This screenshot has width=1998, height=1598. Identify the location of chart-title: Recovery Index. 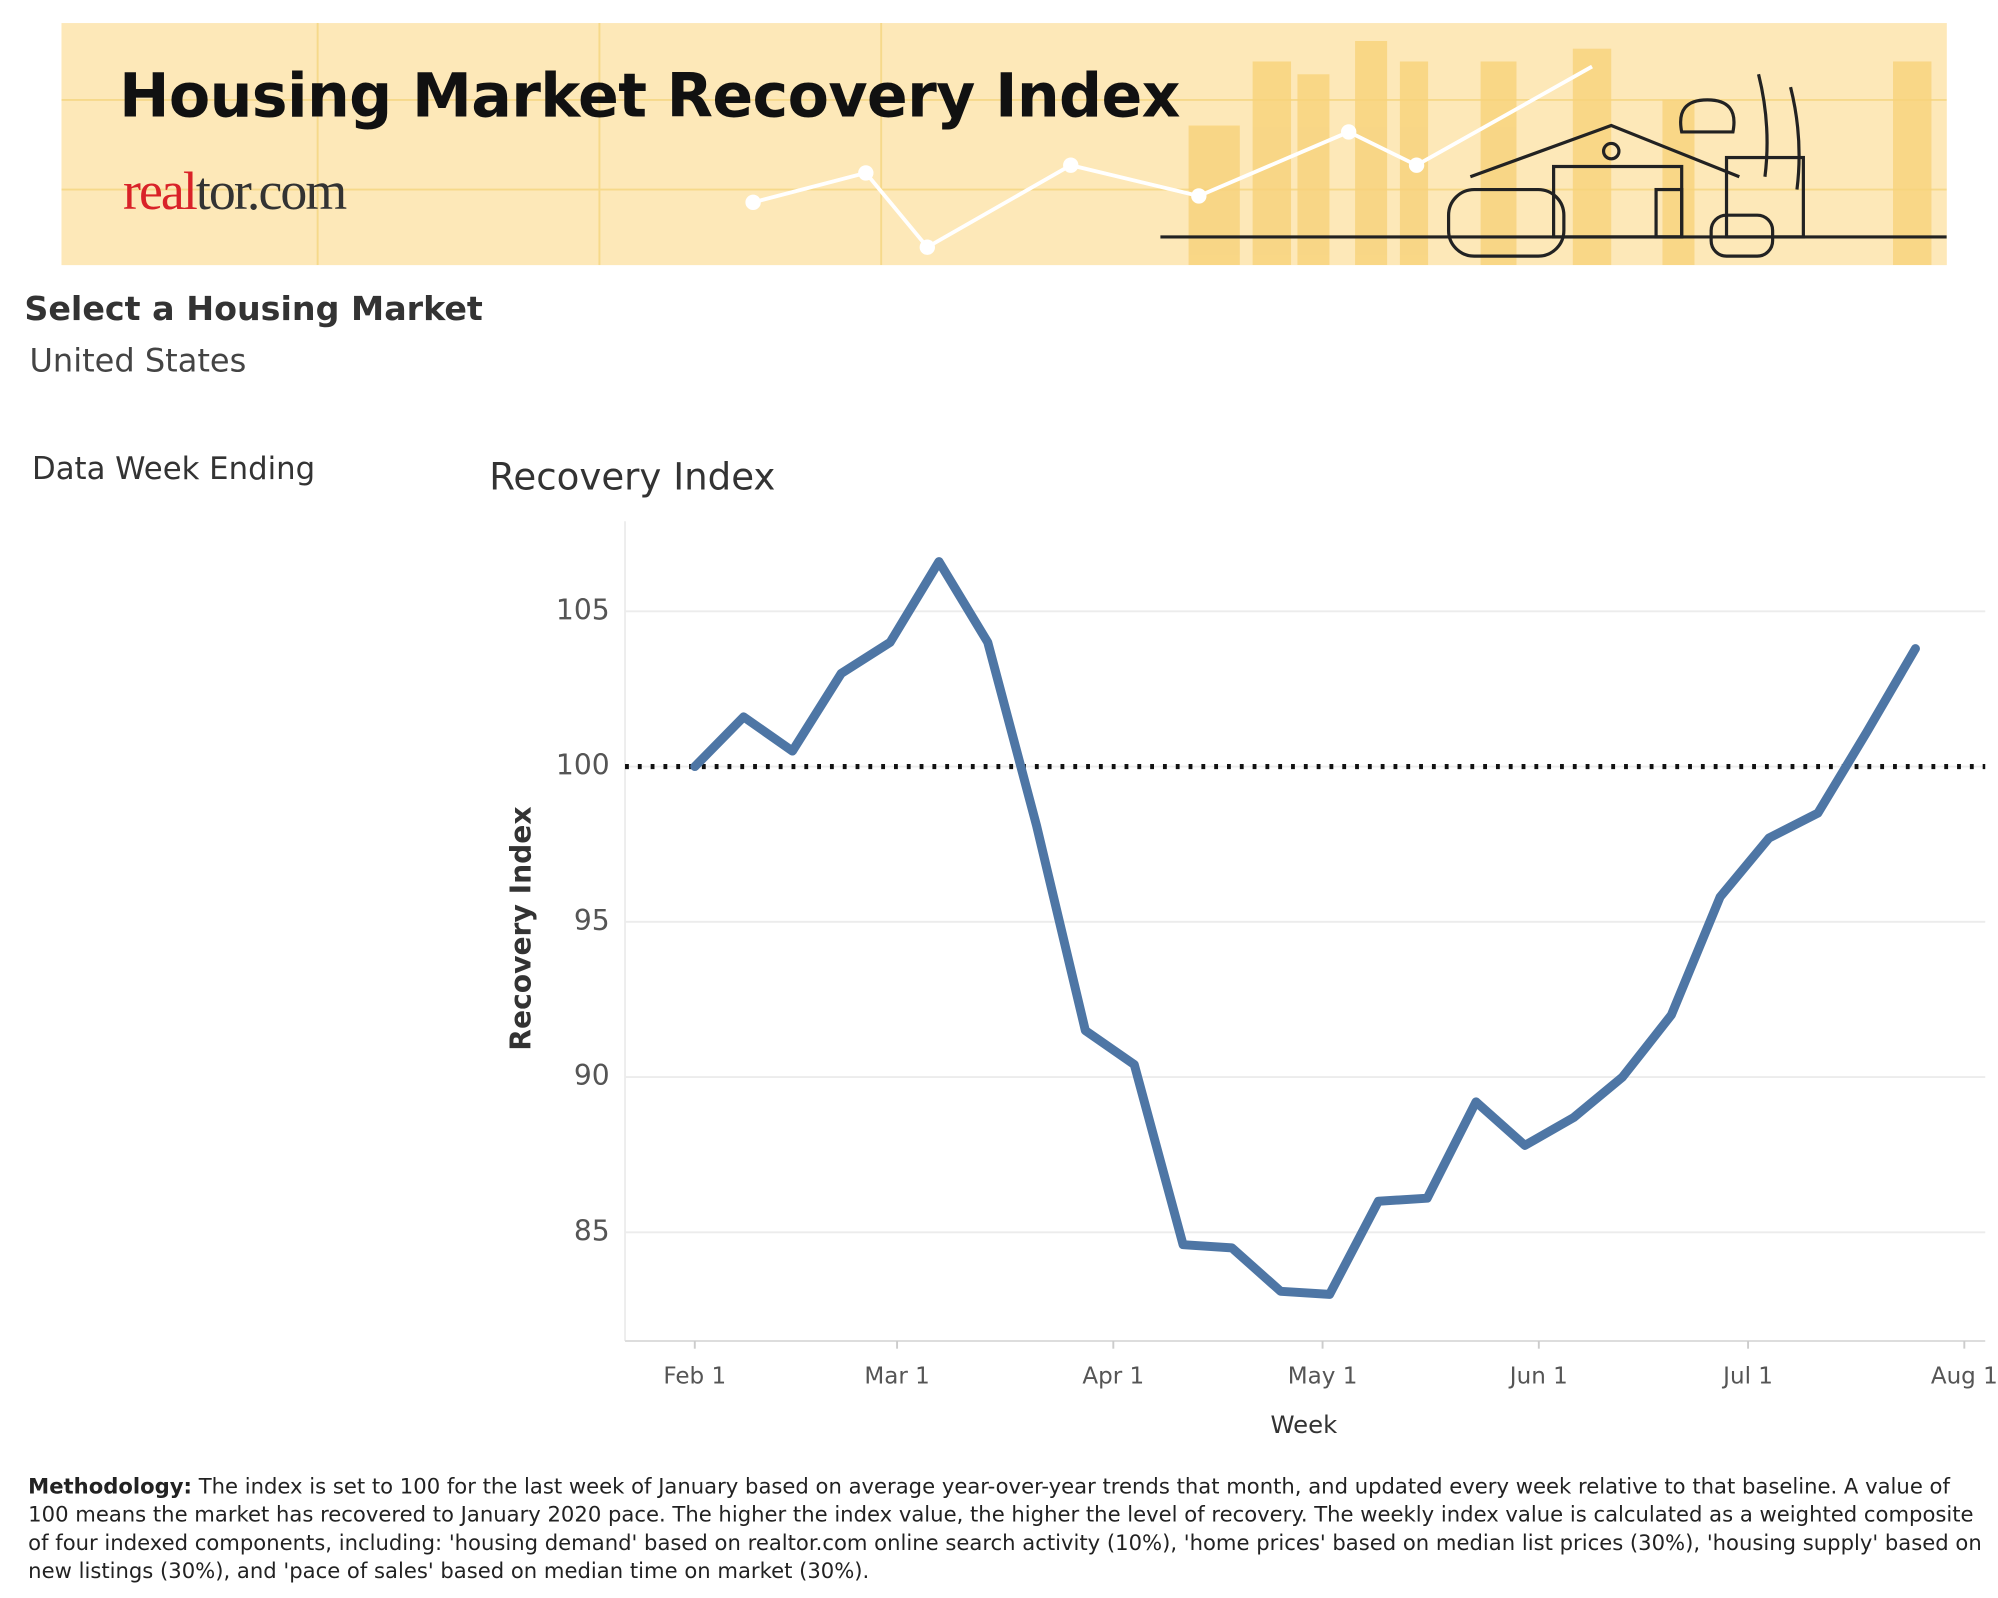
(632, 476).